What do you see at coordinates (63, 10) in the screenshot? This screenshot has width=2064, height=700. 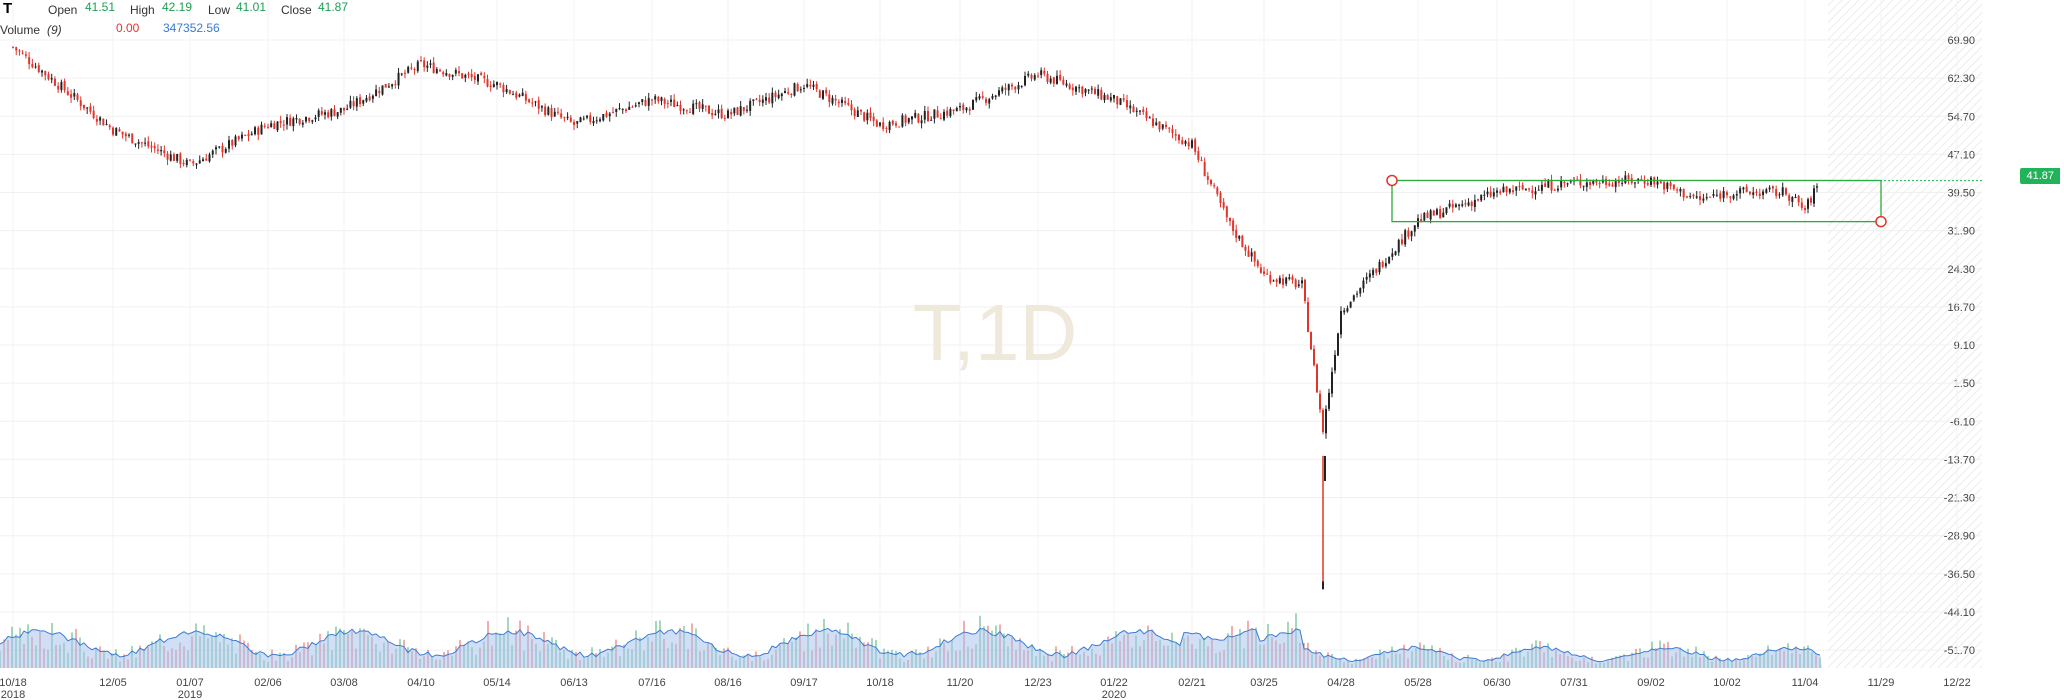 I see `open-label: Open` at bounding box center [63, 10].